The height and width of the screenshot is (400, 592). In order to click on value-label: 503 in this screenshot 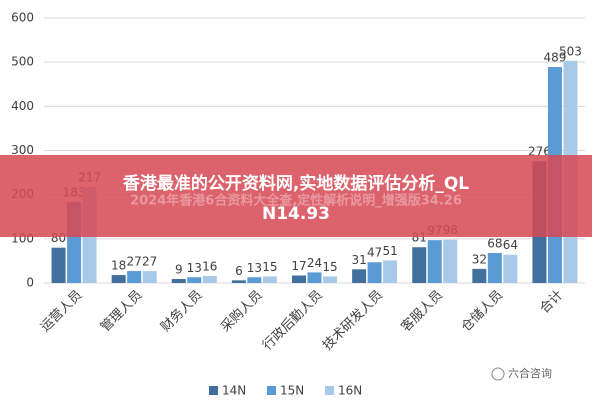, I will do `click(570, 51)`.